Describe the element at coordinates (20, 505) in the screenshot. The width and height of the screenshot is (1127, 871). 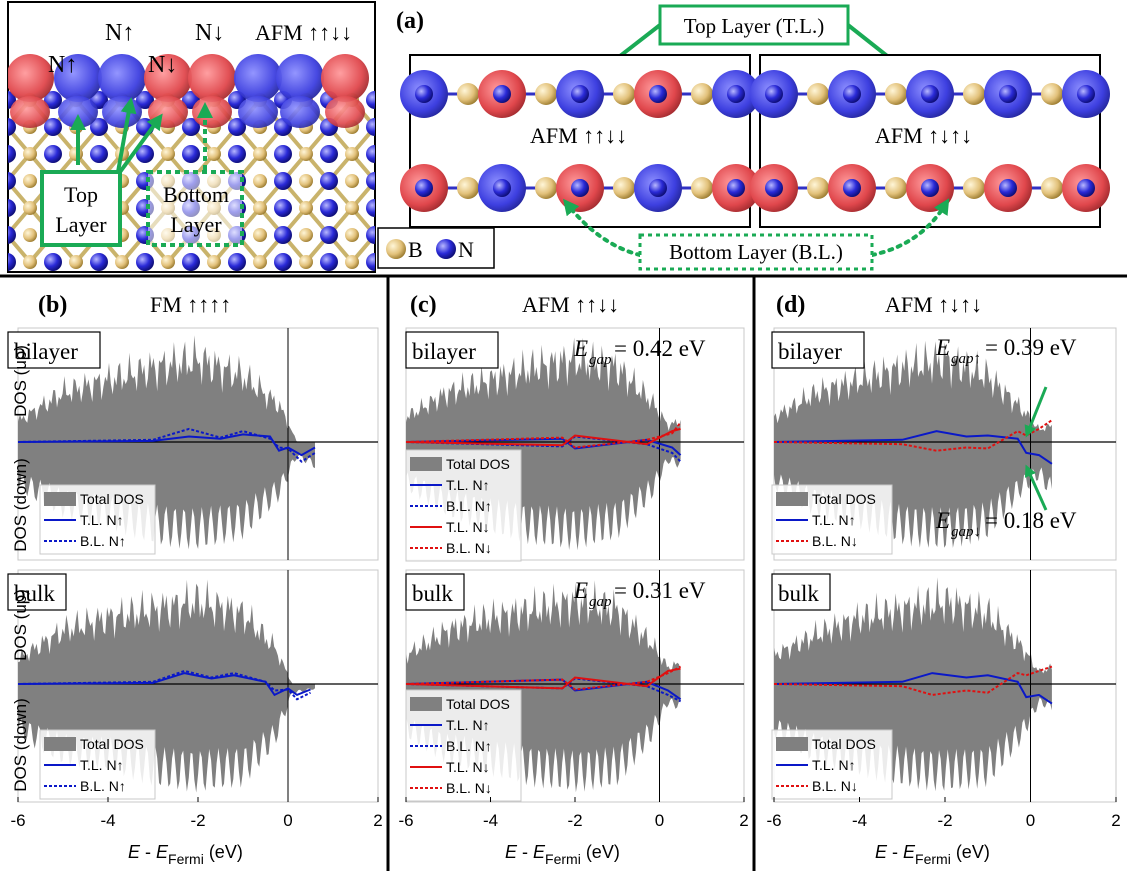
I see `ylabel-dos-down-1: DOS (down)` at that location.